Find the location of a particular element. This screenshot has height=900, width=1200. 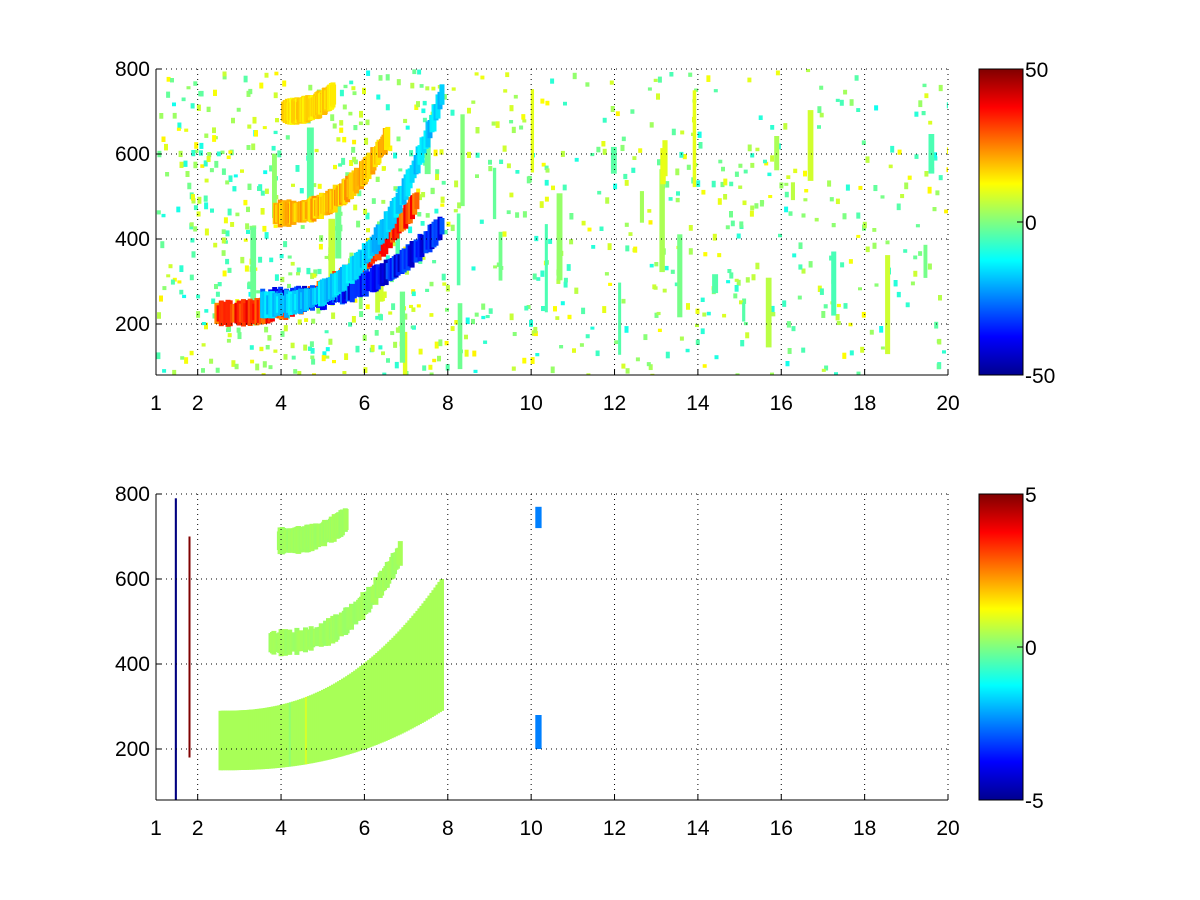

colorbar-gradient is located at coordinates (1001, 222).